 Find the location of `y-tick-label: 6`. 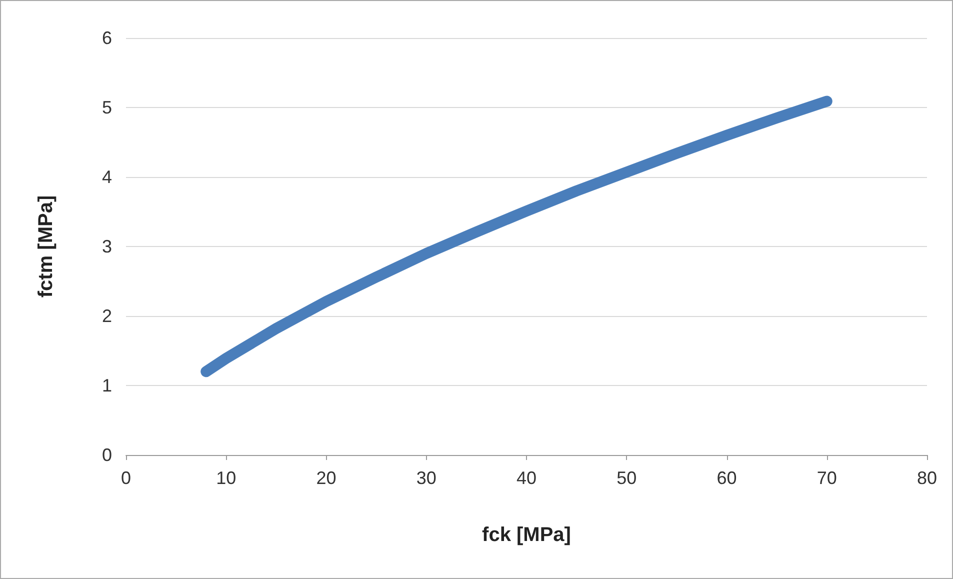

y-tick-label: 6 is located at coordinates (107, 38).